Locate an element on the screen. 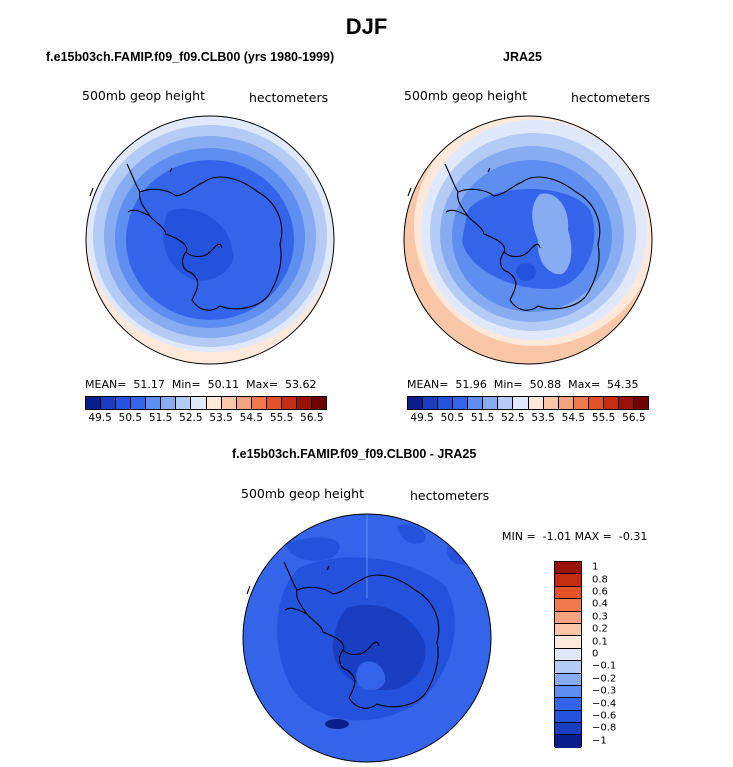  panel-diff-field-label: 500mb geop height is located at coordinates (302, 493).